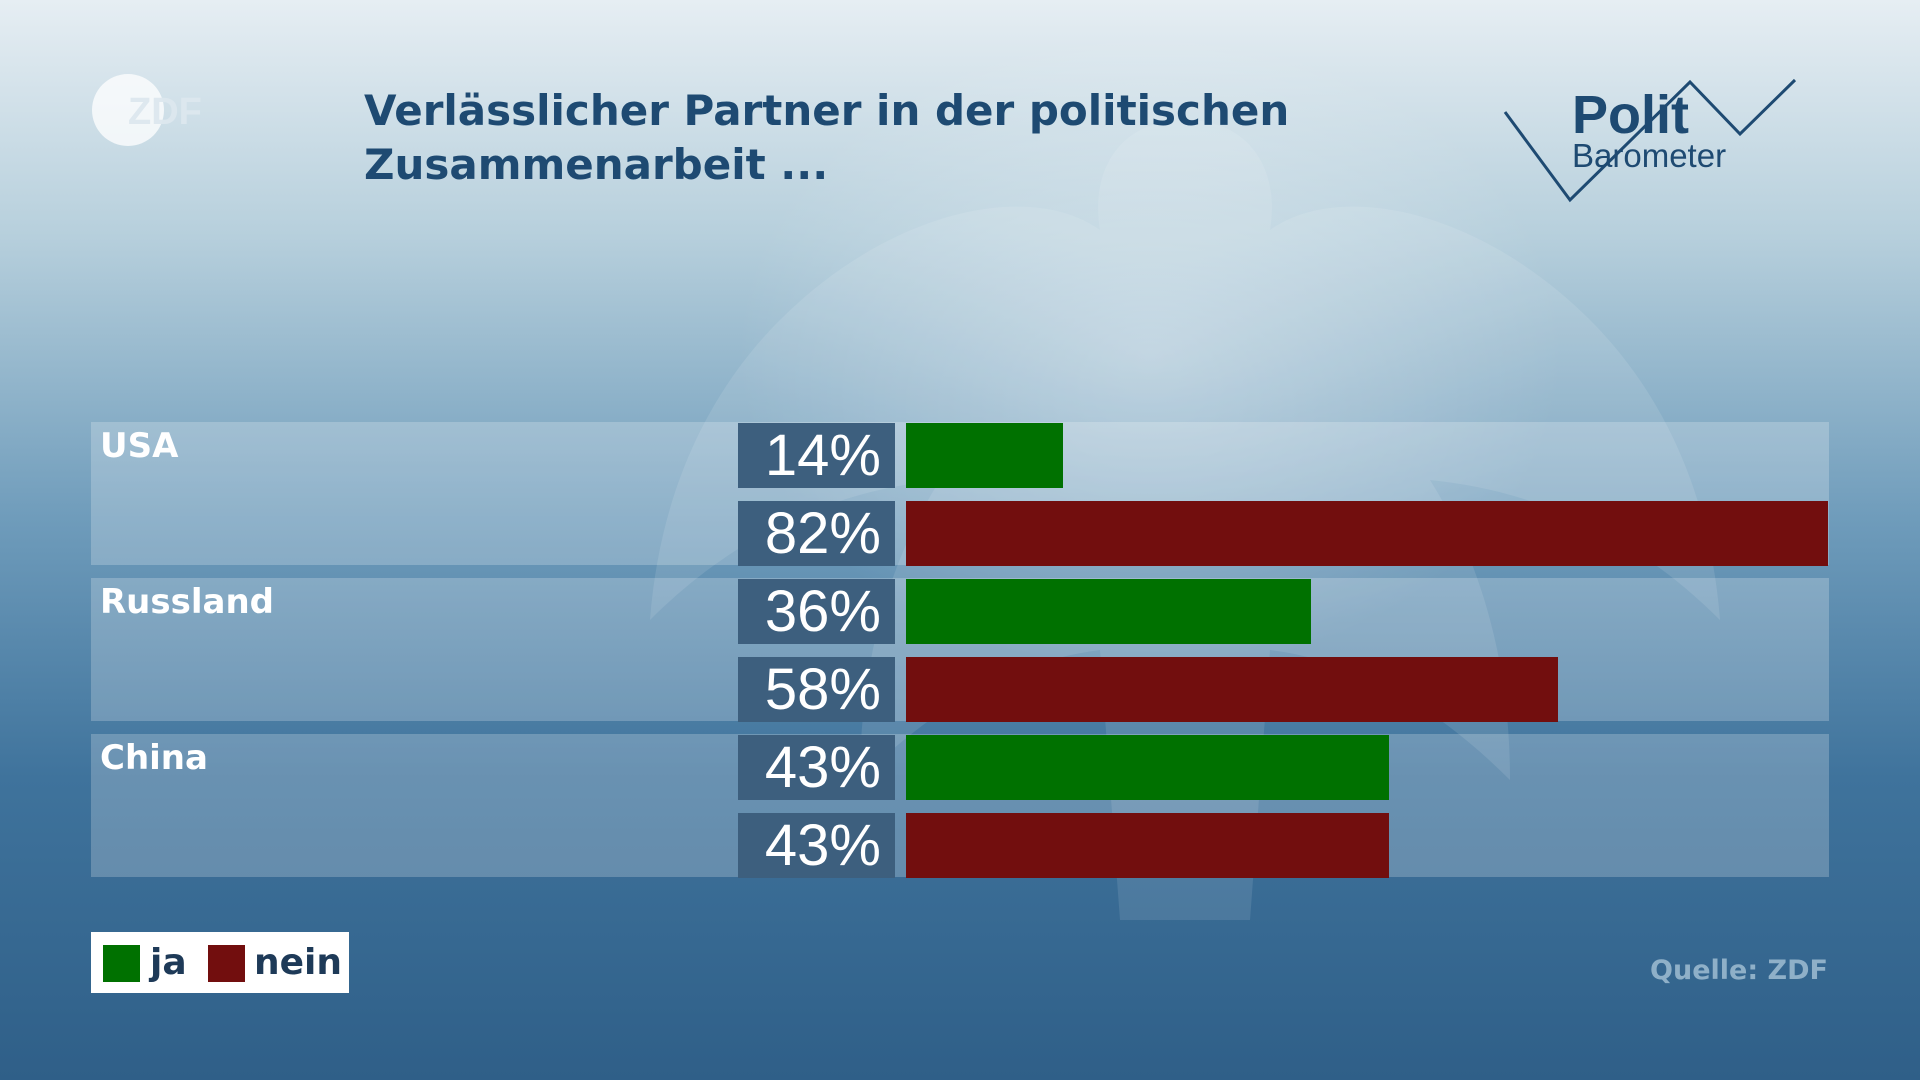  I want to click on bar-nein-russland, so click(1232, 689).